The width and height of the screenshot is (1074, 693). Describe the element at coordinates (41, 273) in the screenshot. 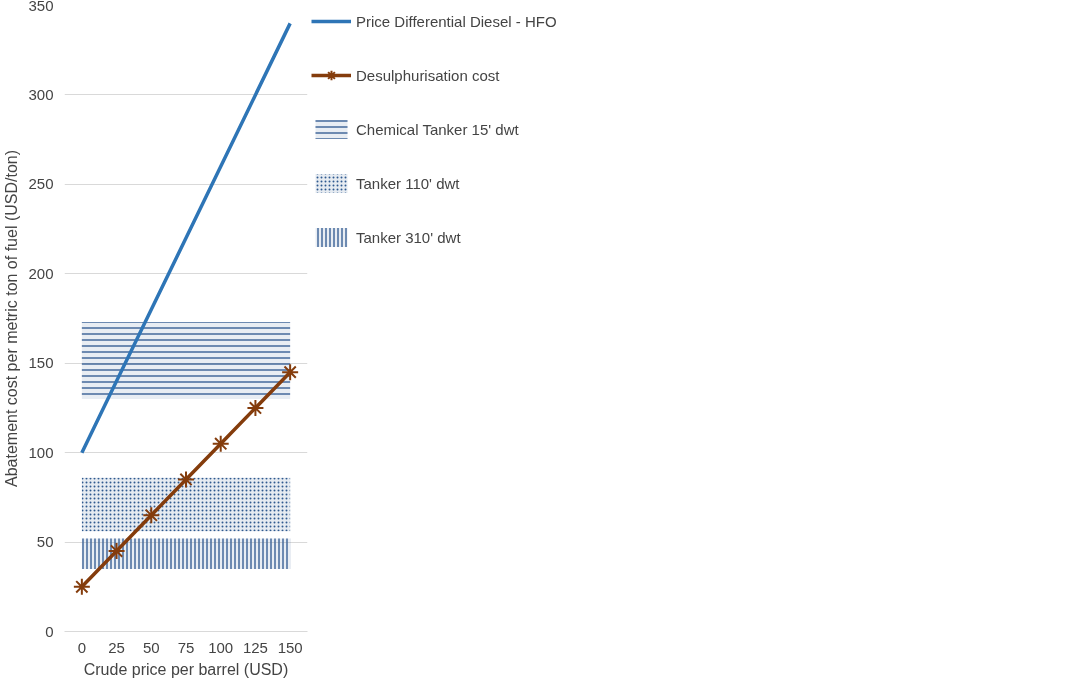

I see `y-tick-label: 200` at that location.